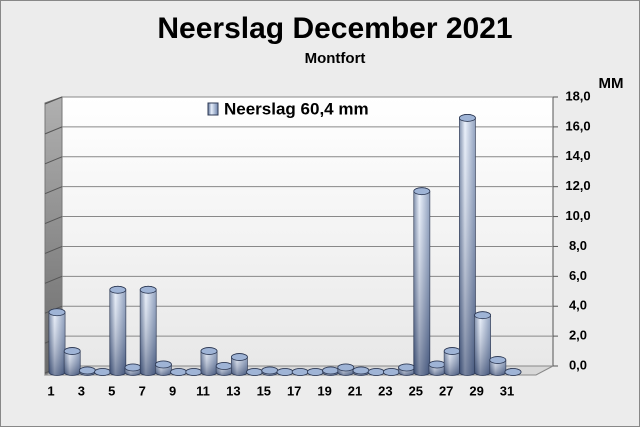 This screenshot has height=427, width=640. Describe the element at coordinates (233, 390) in the screenshot. I see `x-tick-label: 13` at that location.